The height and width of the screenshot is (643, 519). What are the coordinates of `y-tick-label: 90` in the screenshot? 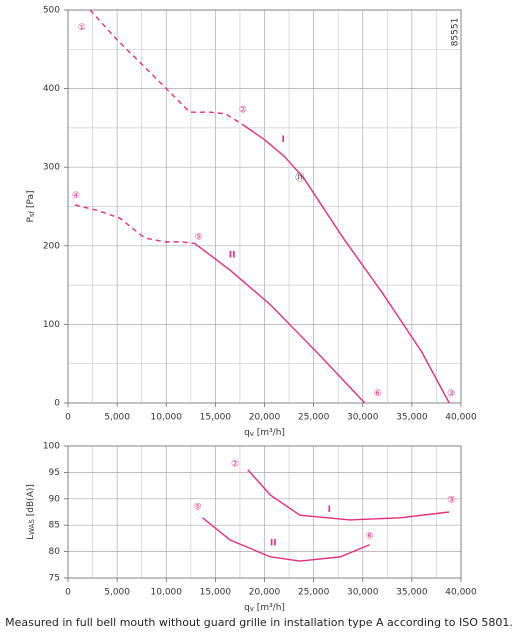 It's located at (55, 499).